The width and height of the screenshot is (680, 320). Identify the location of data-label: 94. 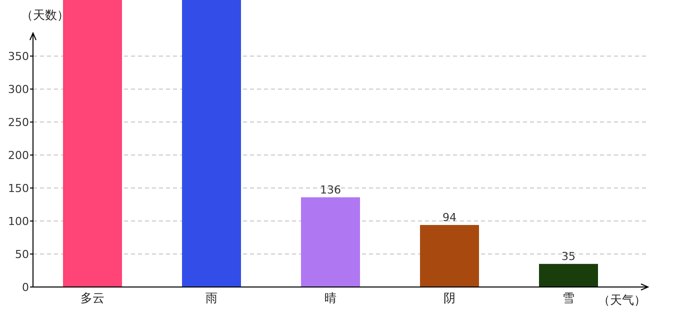
(449, 217).